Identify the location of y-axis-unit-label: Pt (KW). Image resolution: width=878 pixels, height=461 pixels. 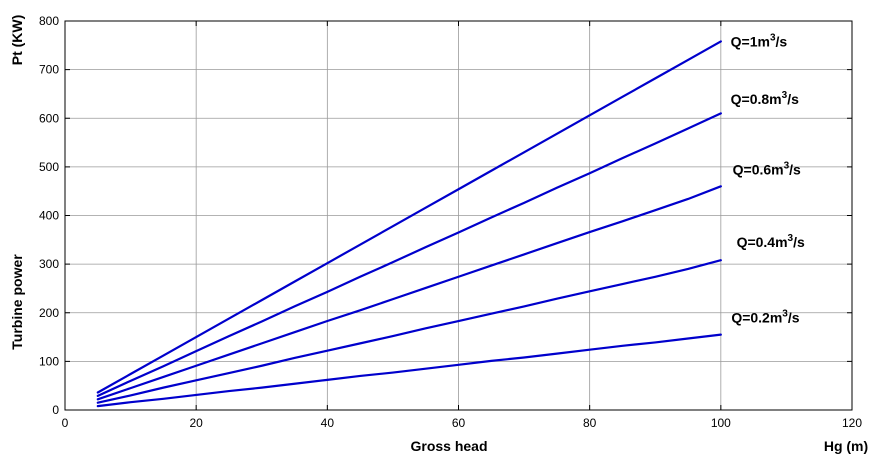
(17, 40).